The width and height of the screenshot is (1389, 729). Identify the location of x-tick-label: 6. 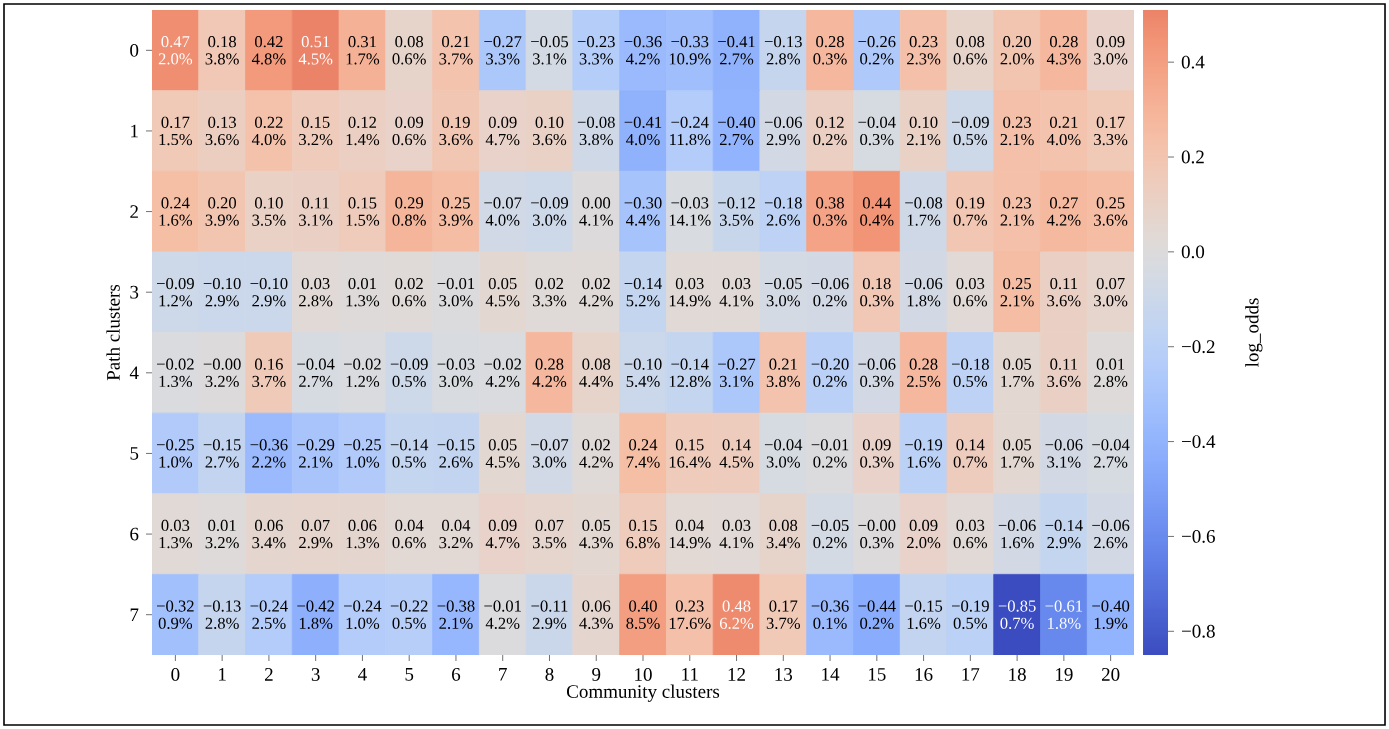
(456, 674).